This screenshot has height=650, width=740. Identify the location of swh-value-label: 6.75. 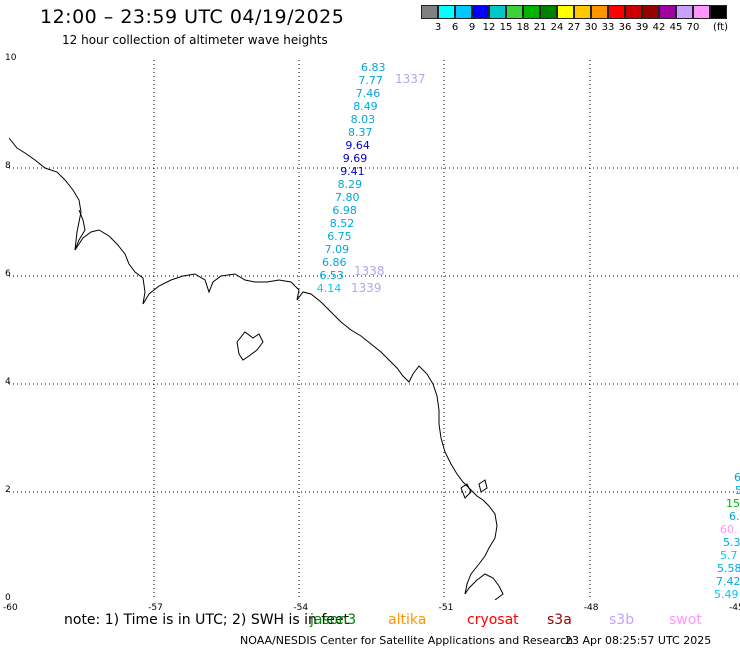
(339, 236).